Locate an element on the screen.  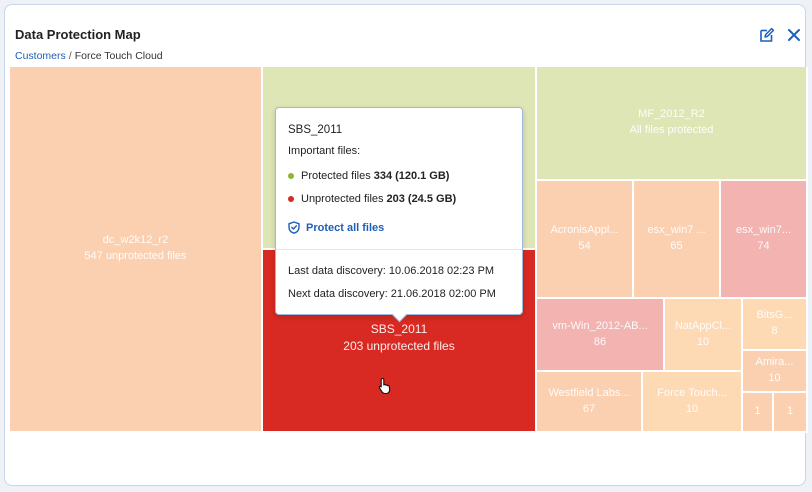
treemap-cell-esx-win7-b: esx_win7... 74 is located at coordinates (764, 240).